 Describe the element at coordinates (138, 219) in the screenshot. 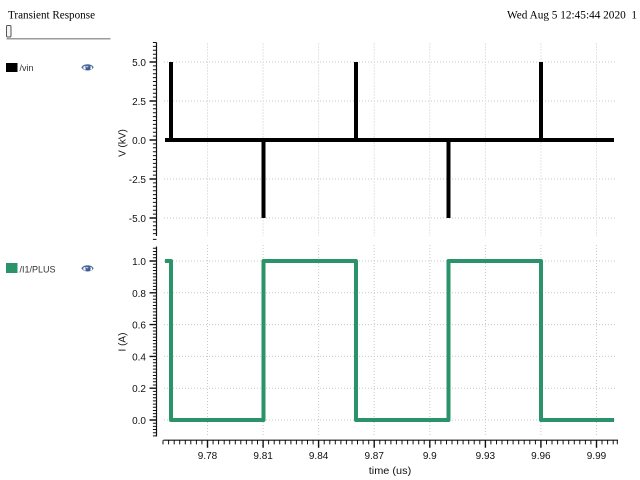

I see `svg-text: -5.0` at that location.